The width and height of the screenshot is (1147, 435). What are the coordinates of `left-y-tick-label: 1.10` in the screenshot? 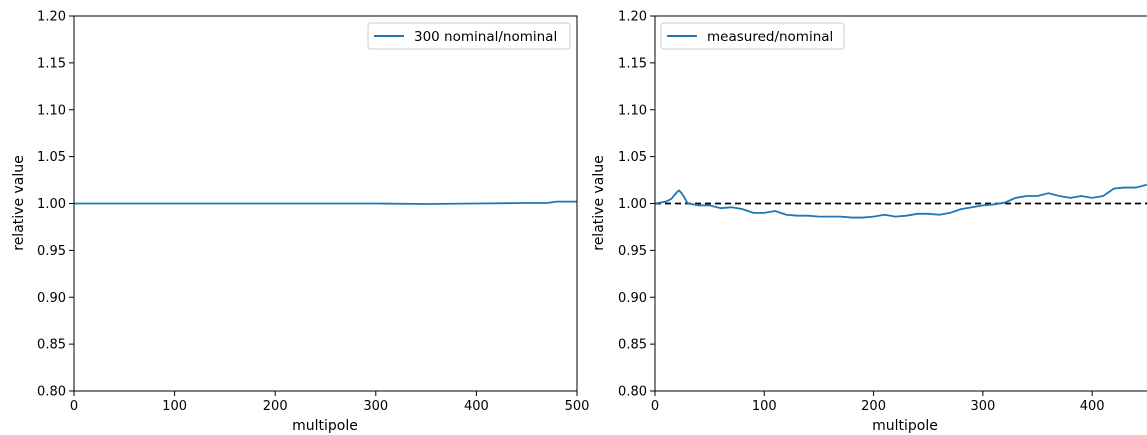 It's located at (51, 110).